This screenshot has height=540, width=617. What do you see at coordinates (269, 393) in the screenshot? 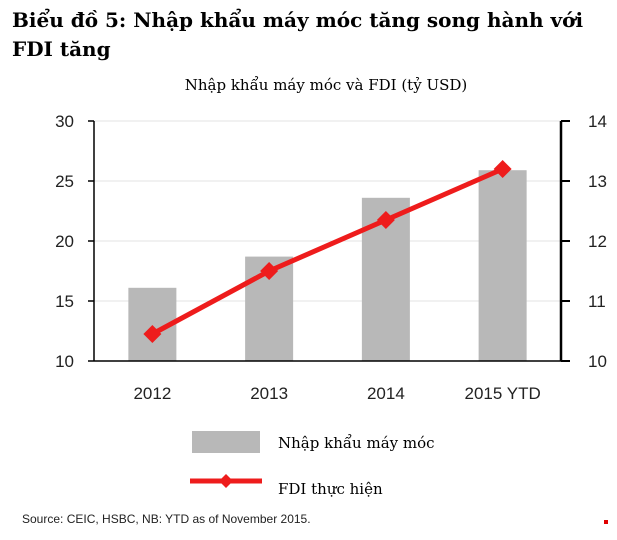
I see `x-tick-label: 2013` at bounding box center [269, 393].